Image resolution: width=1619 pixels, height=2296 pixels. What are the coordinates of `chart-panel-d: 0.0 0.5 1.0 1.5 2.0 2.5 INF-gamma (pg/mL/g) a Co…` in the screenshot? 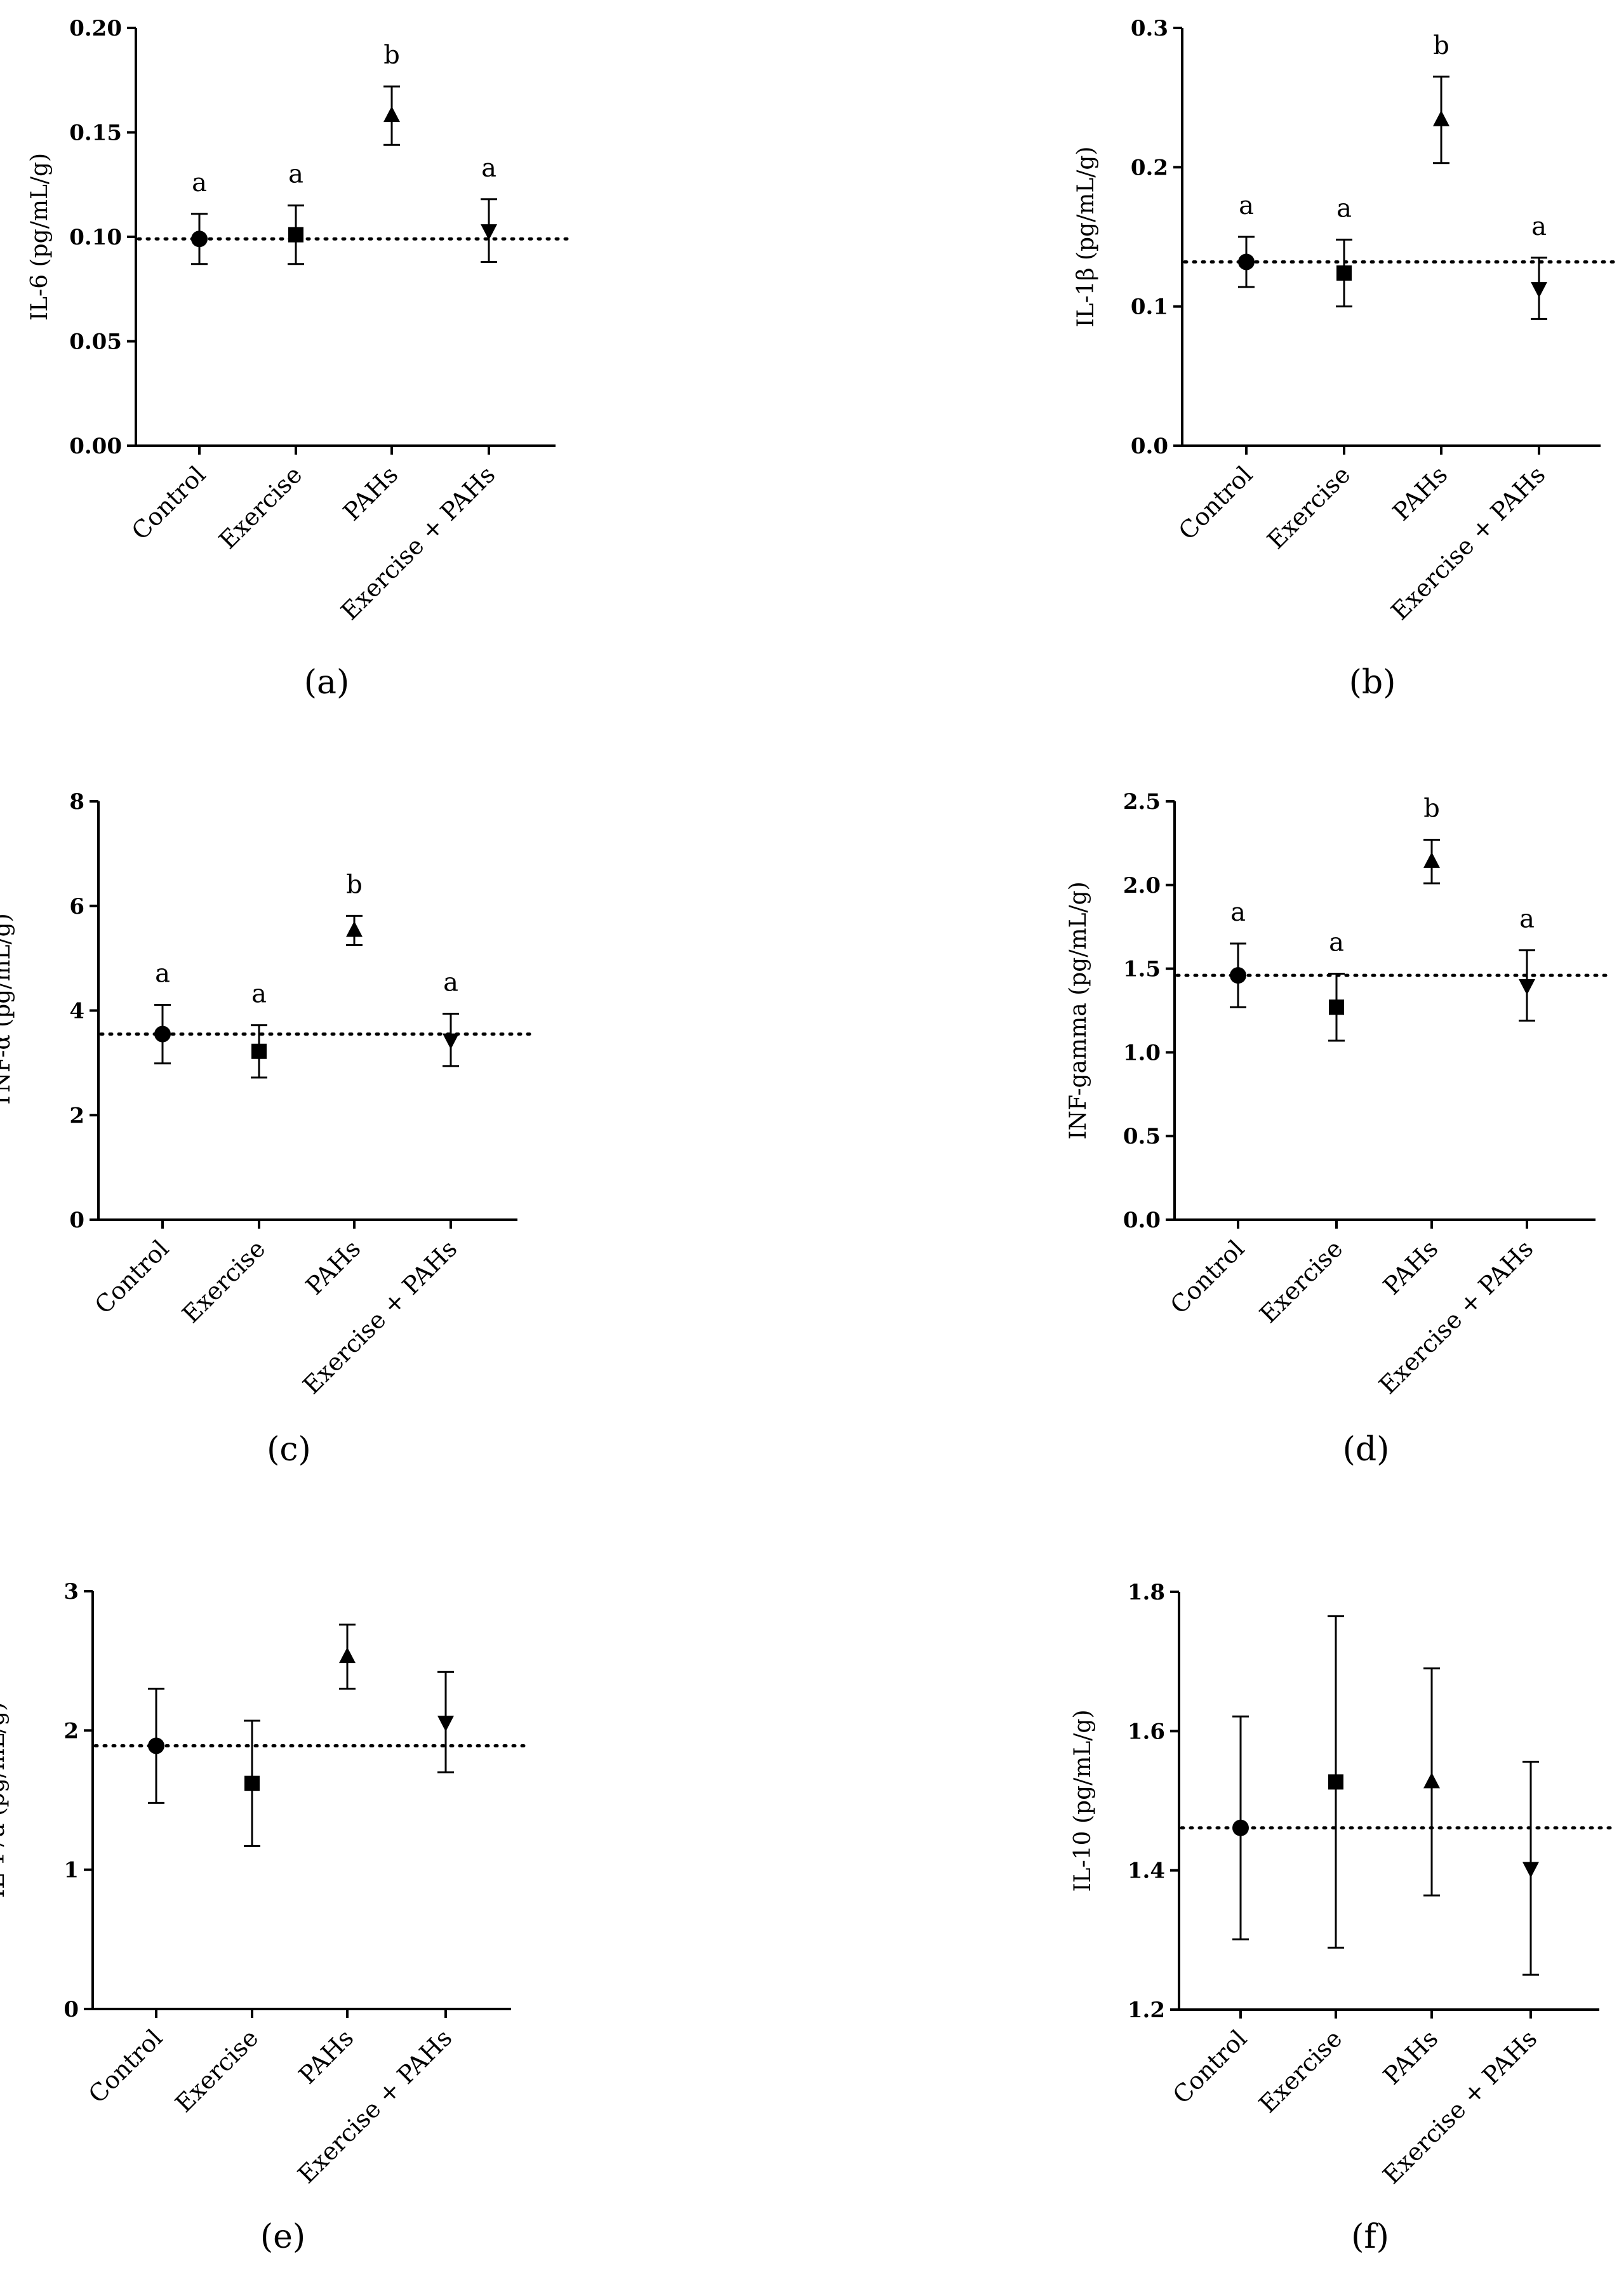 It's located at (1338, 1129).